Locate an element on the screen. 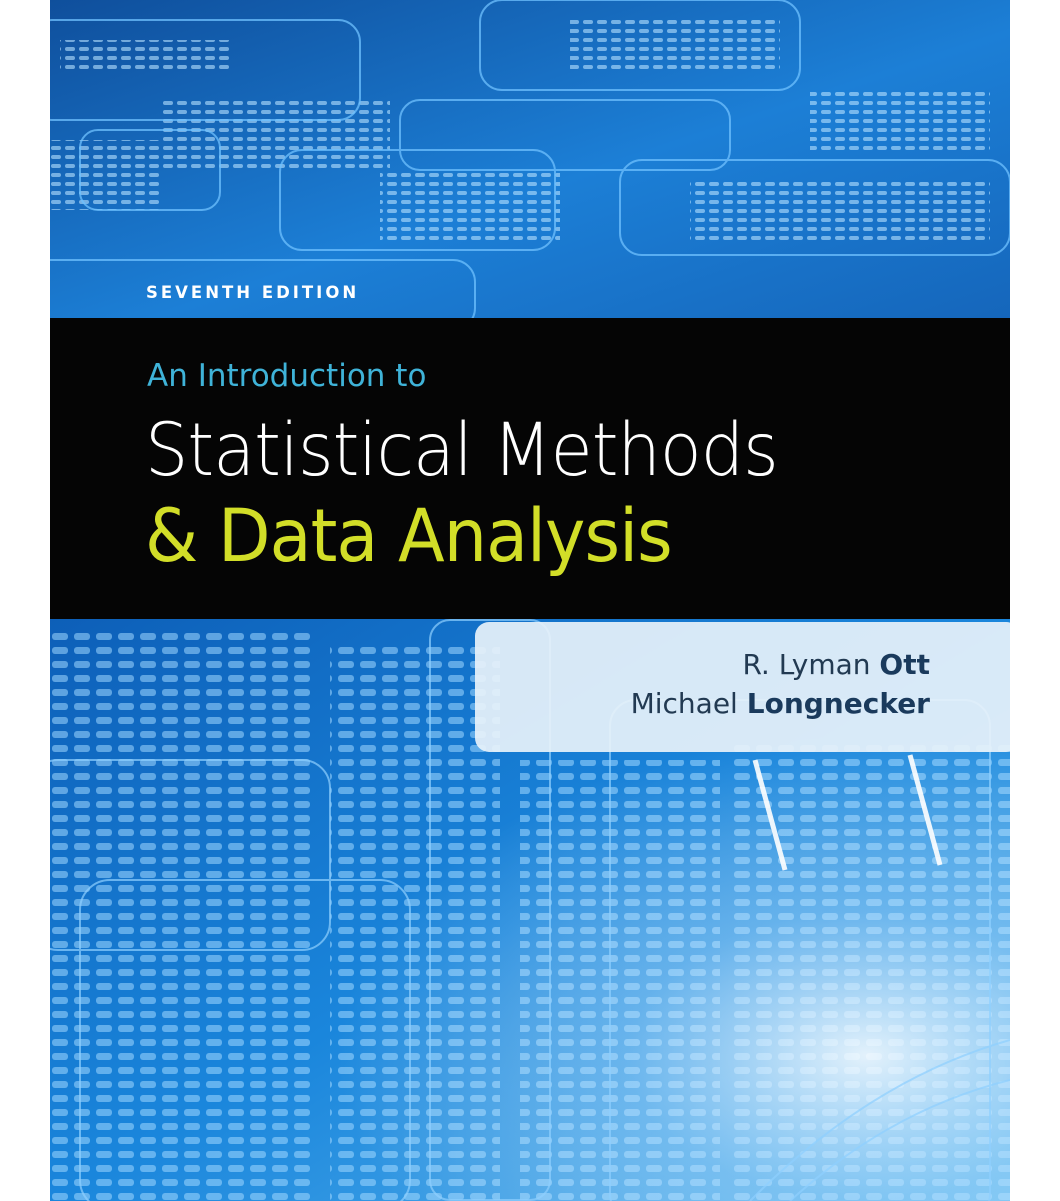 The height and width of the screenshot is (1201, 1060). title-line-3: & Data Analysis is located at coordinates (409, 536).